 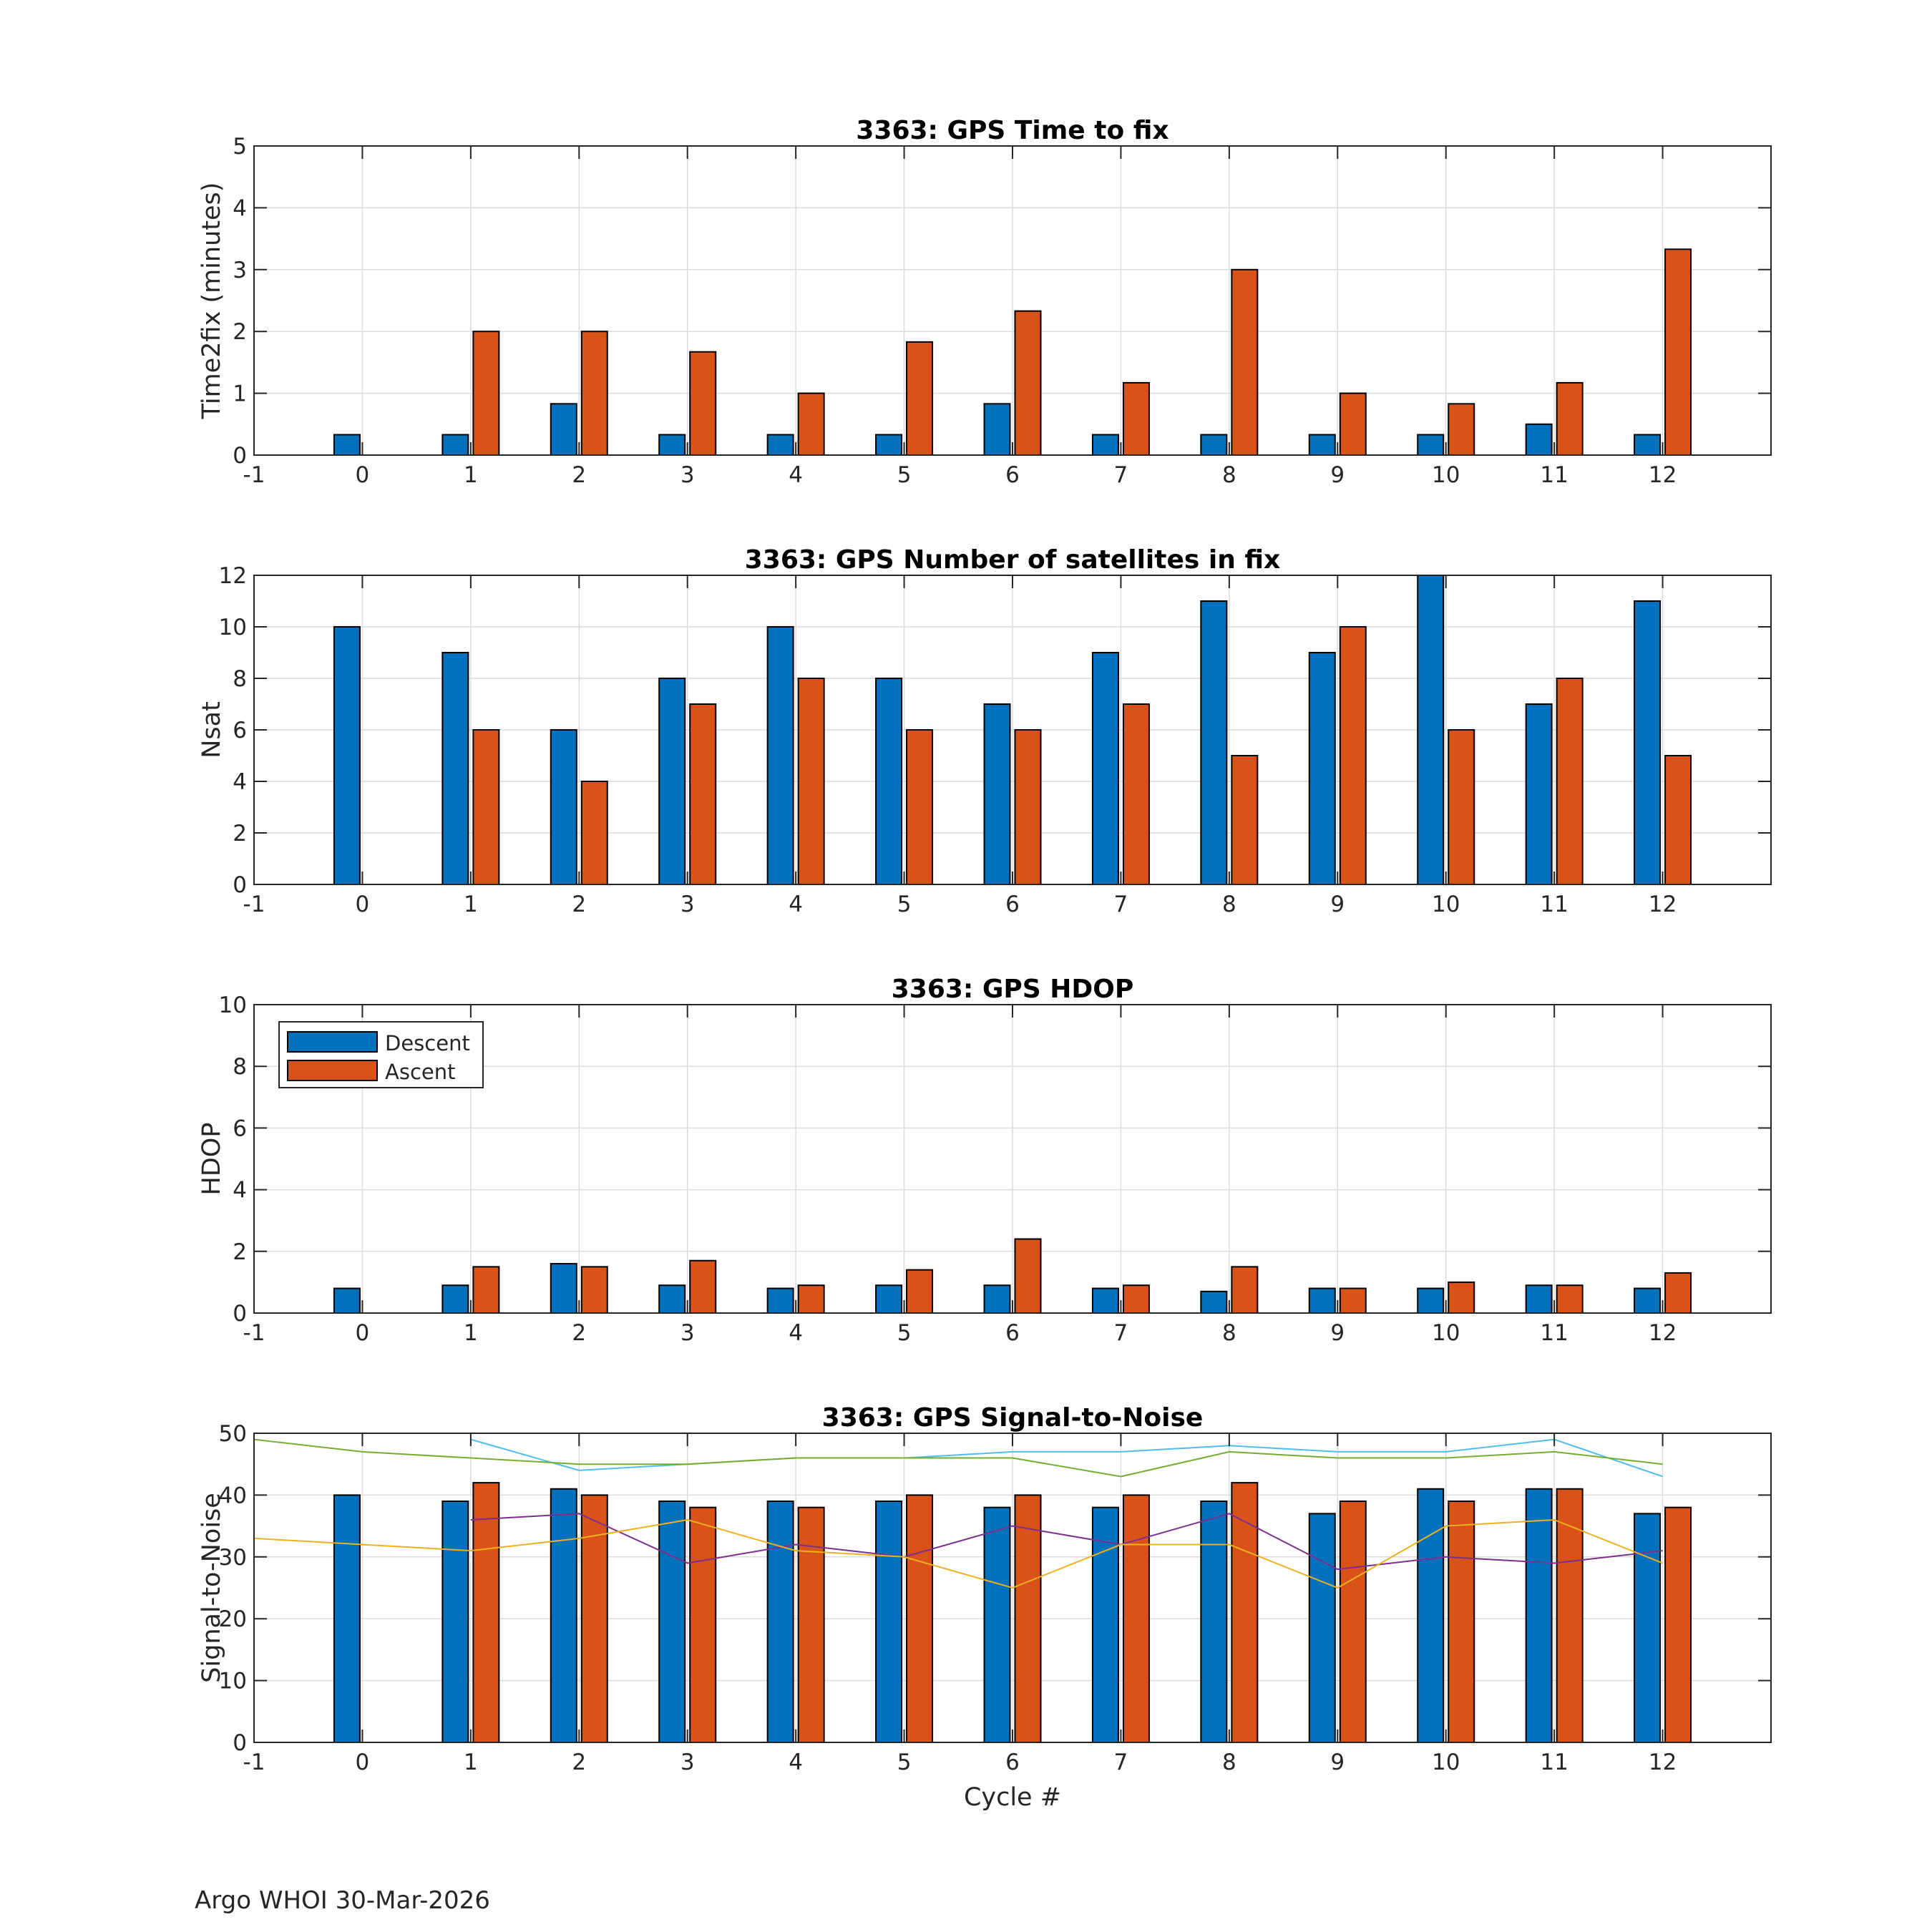 What do you see at coordinates (233, 1558) in the screenshot?
I see `y-tick-label: 30` at bounding box center [233, 1558].